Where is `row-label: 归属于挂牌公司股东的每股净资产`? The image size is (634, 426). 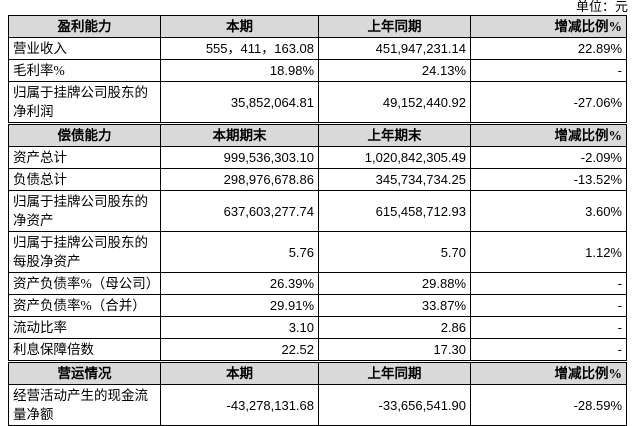 row-label: 归属于挂牌公司股东的每股净资产 is located at coordinates (84, 252).